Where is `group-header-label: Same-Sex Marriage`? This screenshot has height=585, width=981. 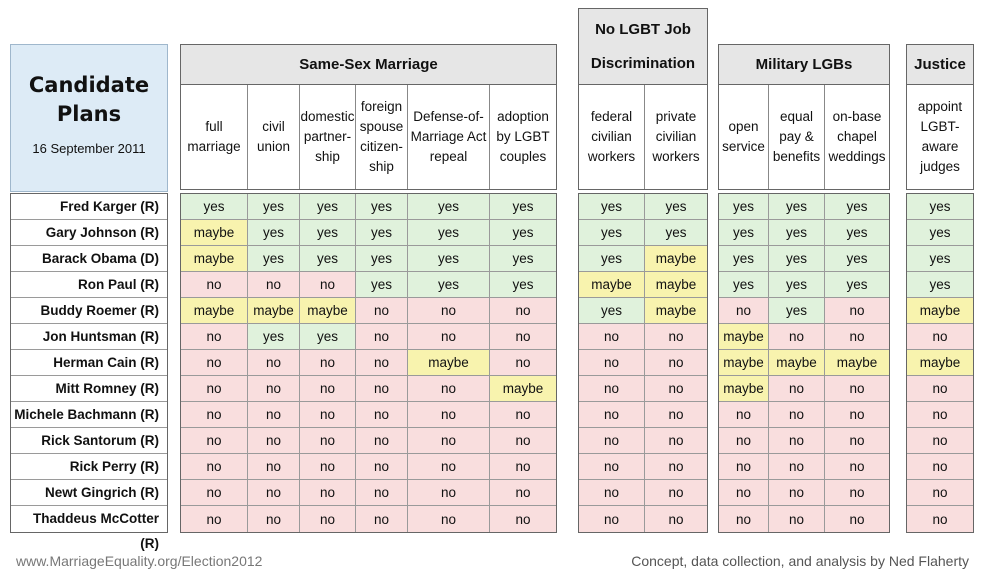
group-header-label: Same-Sex Marriage is located at coordinates (368, 64).